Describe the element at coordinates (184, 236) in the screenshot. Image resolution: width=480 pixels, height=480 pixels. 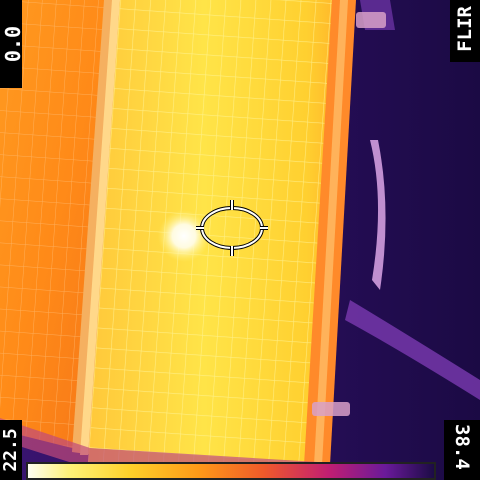
I see `hotspot` at that location.